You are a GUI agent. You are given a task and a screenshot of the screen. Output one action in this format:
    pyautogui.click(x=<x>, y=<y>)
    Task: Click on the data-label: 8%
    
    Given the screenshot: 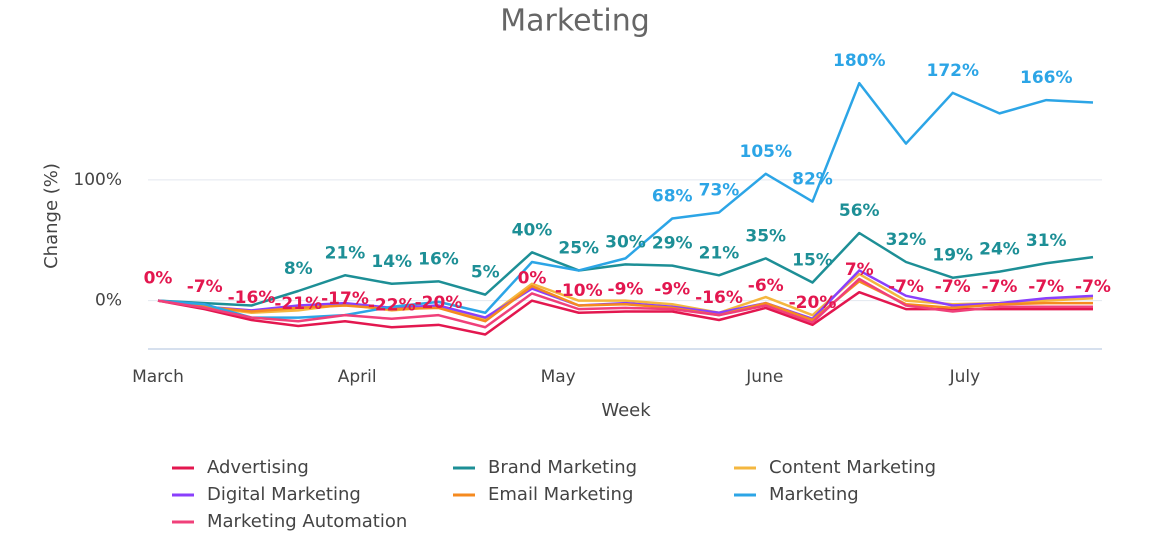 What is the action you would take?
    pyautogui.click(x=298, y=269)
    